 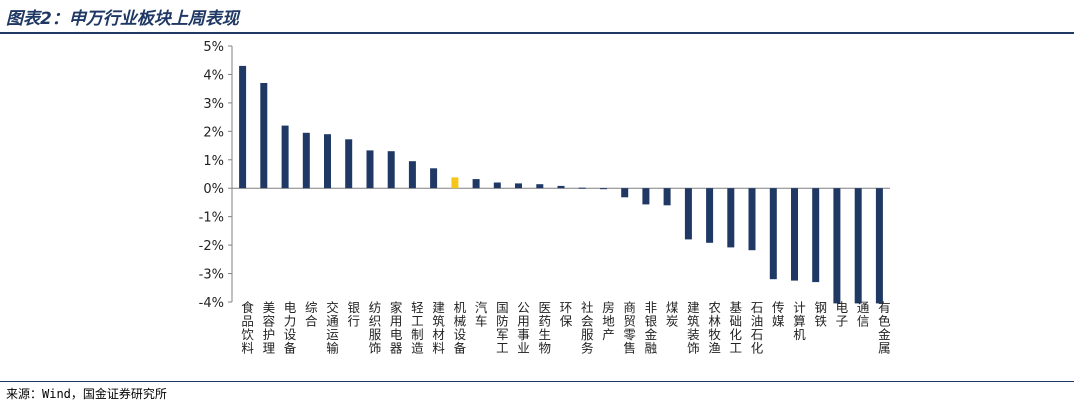 I want to click on x-tick-label: 非银金融, so click(x=651, y=328).